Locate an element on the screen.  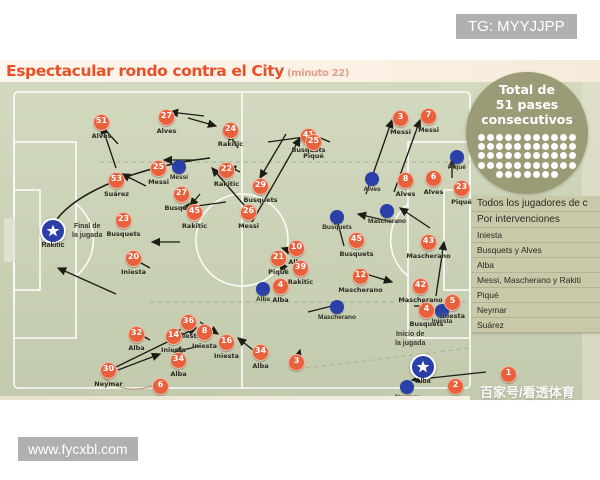
pass-node: 14 Iniesta is located at coordinates (173, 341).